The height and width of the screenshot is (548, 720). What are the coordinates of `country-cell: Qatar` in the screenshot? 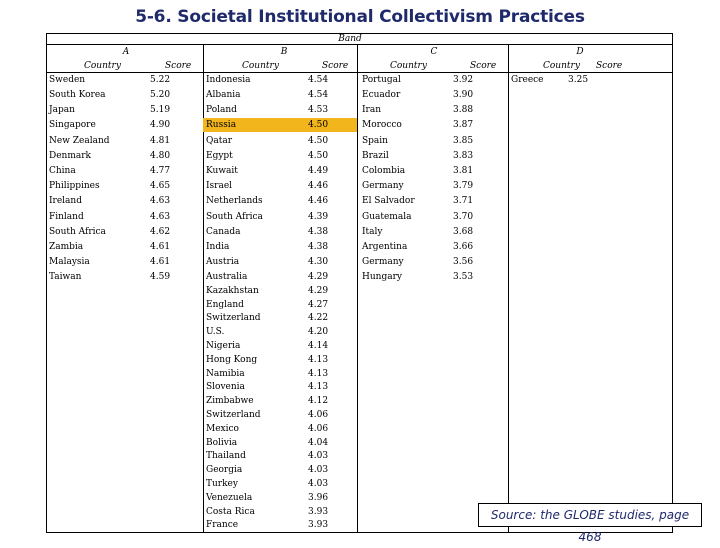 It's located at (219, 141).